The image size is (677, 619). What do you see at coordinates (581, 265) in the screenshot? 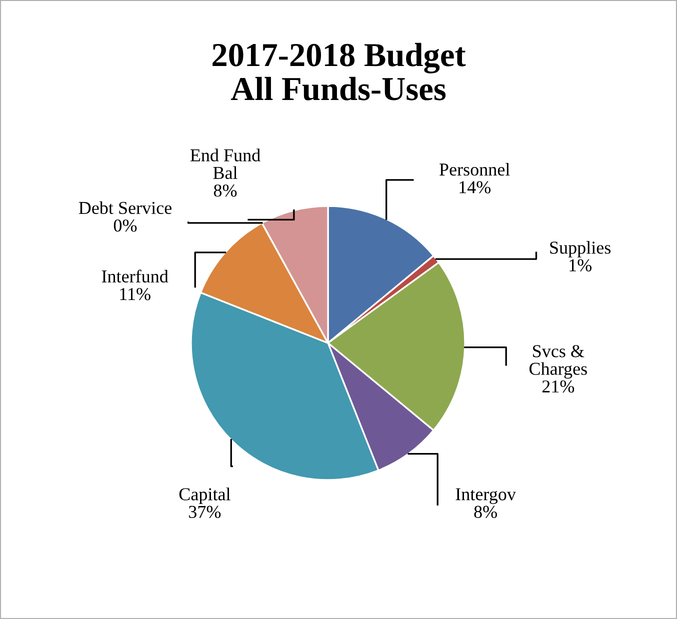
I see `data-label: 1%` at bounding box center [581, 265].